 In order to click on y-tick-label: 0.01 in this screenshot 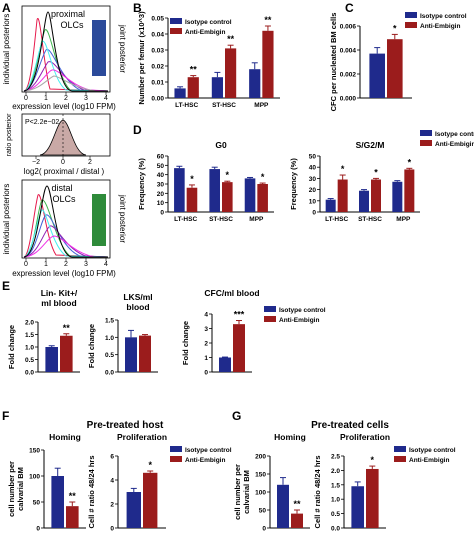, I will do `click(157, 83)`.